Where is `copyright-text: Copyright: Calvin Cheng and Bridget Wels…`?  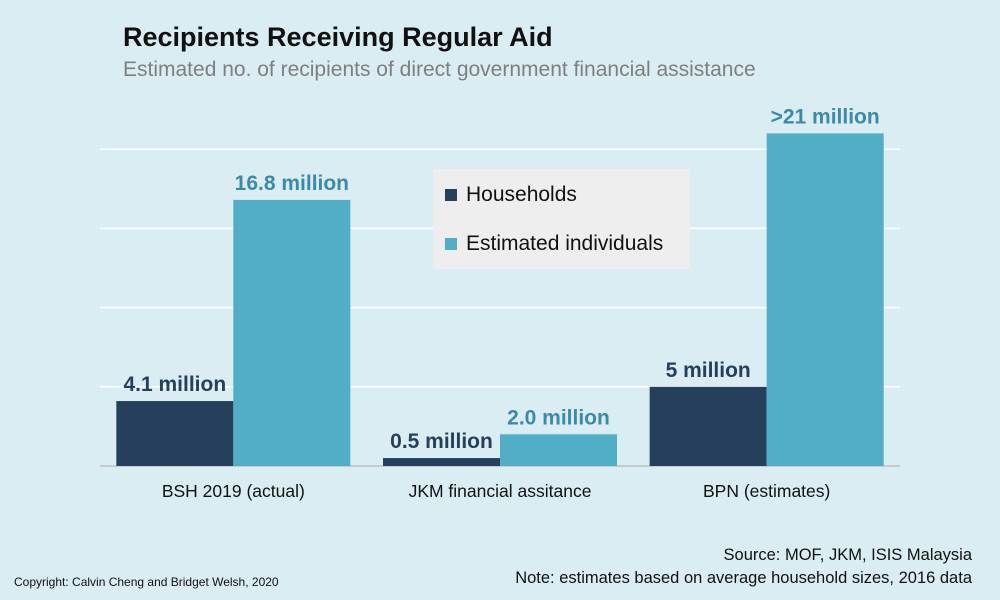
copyright-text: Copyright: Calvin Cheng and Bridget Wels… is located at coordinates (146, 582).